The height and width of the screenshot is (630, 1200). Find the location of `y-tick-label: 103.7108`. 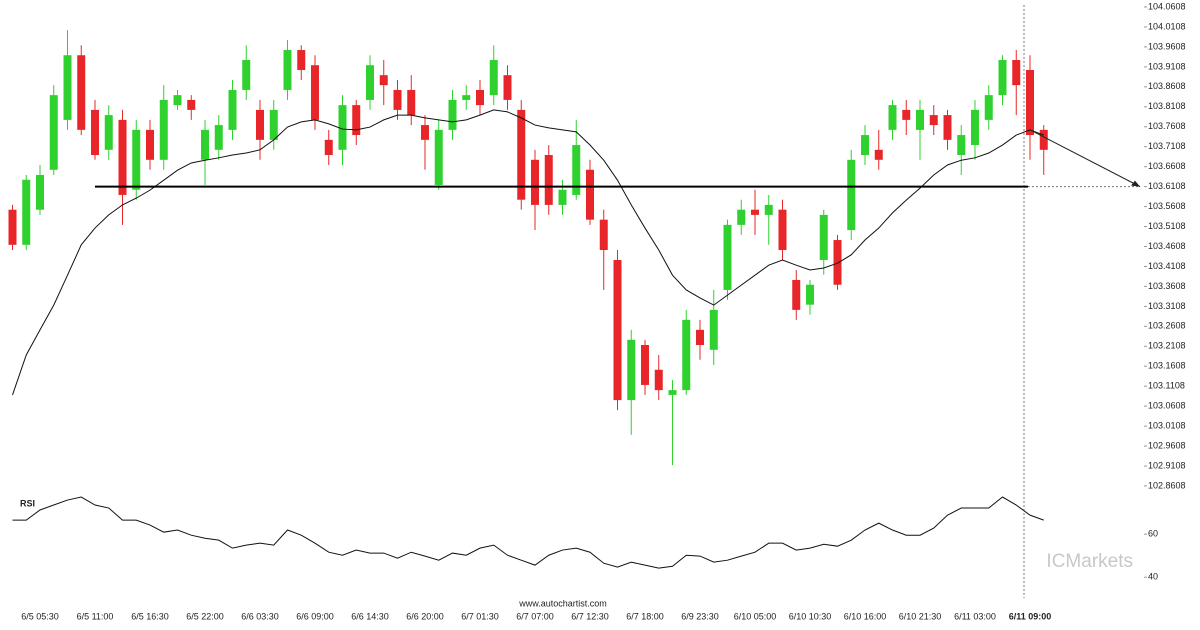

y-tick-label: 103.7108 is located at coordinates (1167, 146).